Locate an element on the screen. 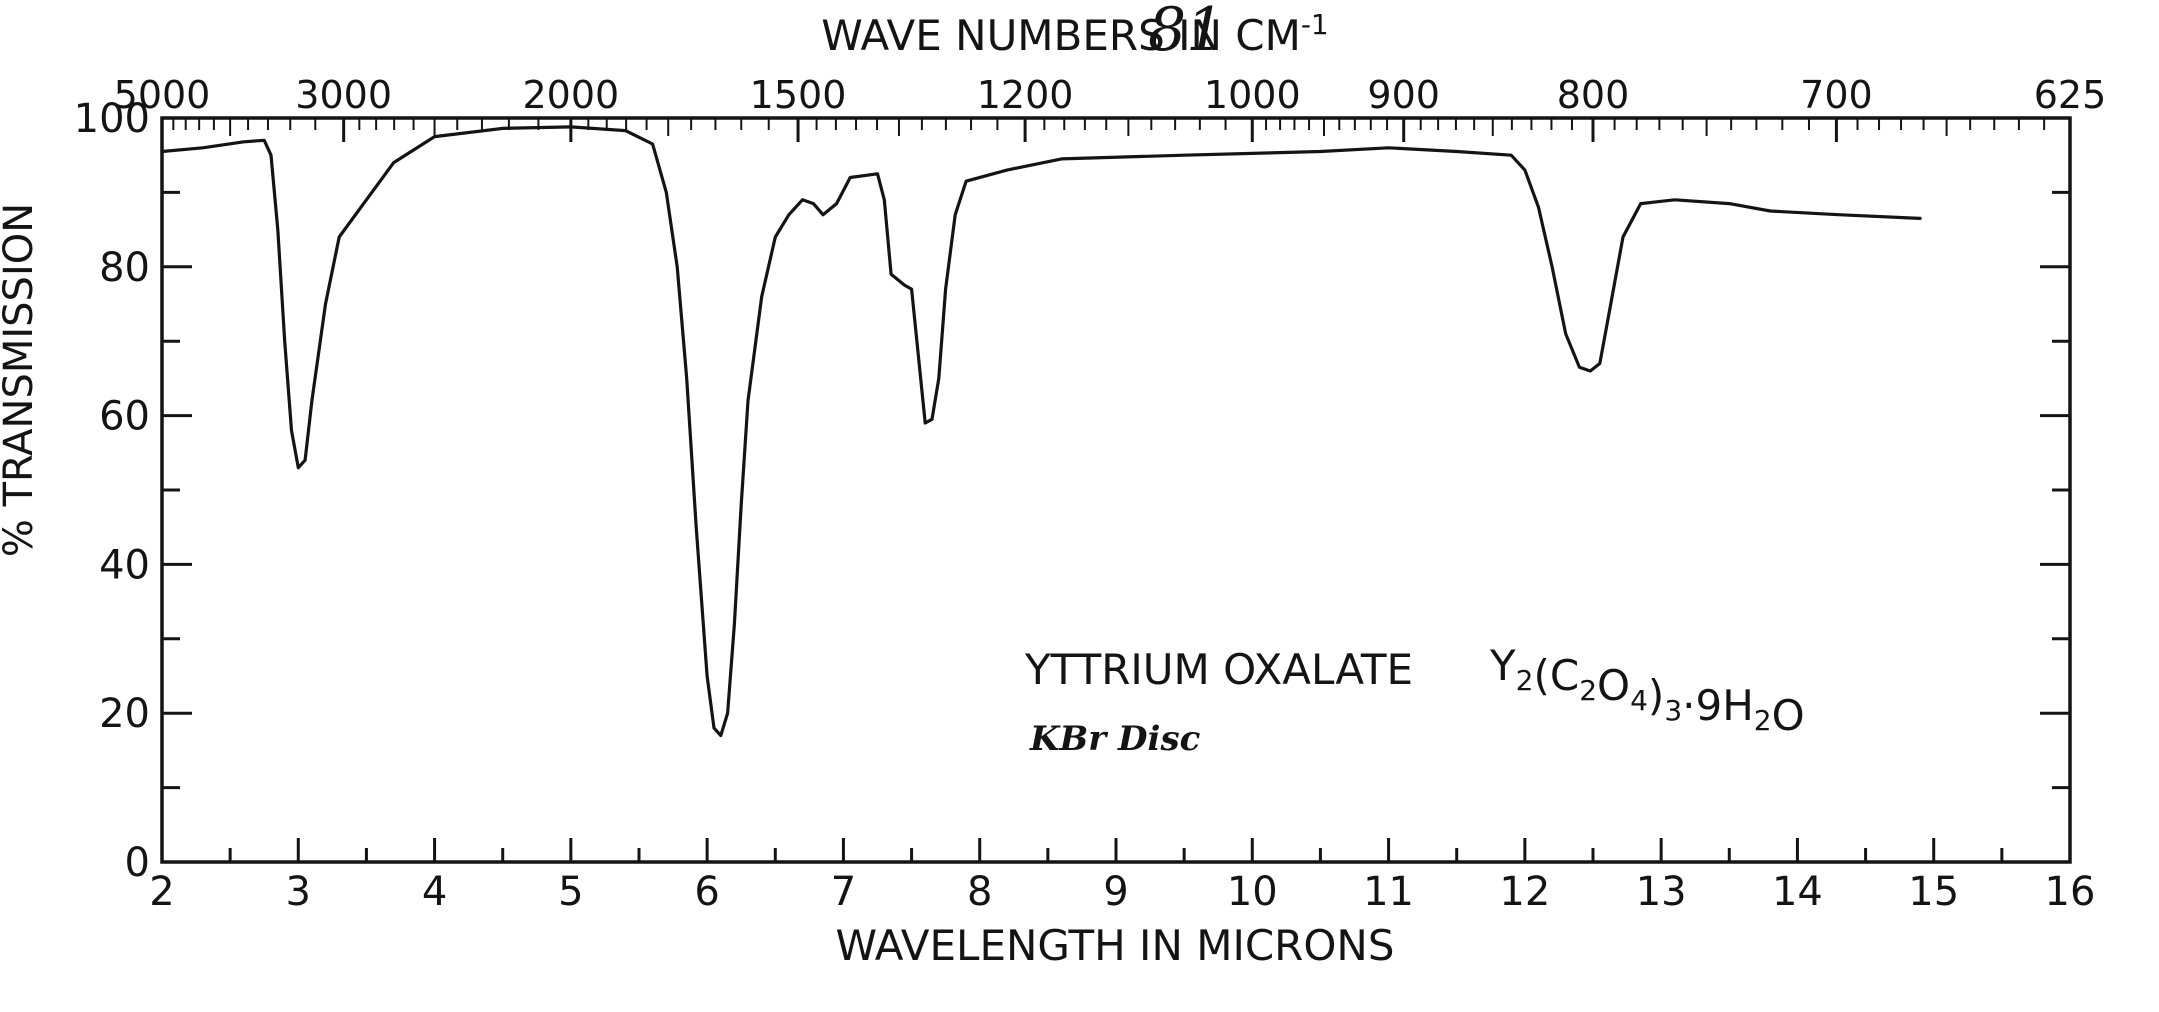  x-tick-labels: 2 3 4 5 6 7 8 9 10 11 12 13 14 15 16 is located at coordinates (1122, 892).